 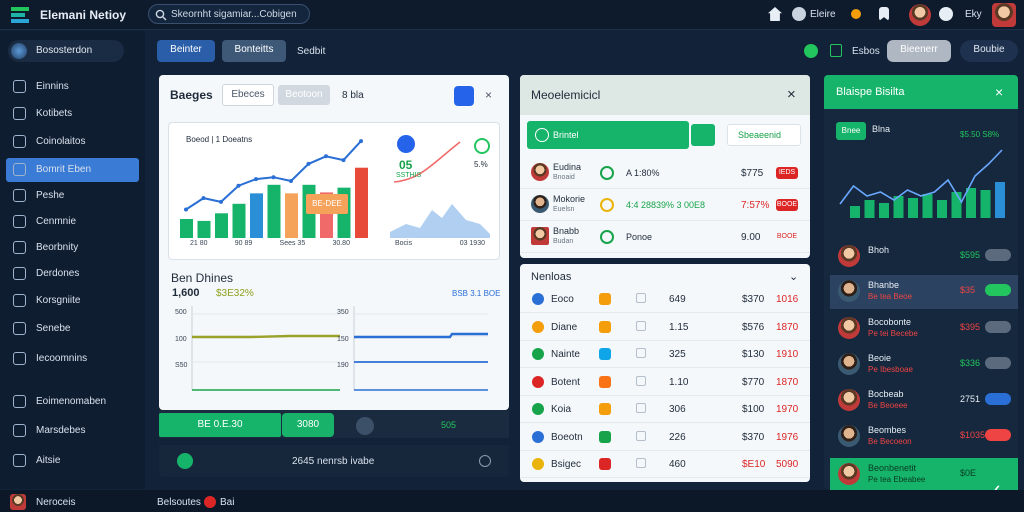 I want to click on bottom-avatar, so click(x=18, y=502).